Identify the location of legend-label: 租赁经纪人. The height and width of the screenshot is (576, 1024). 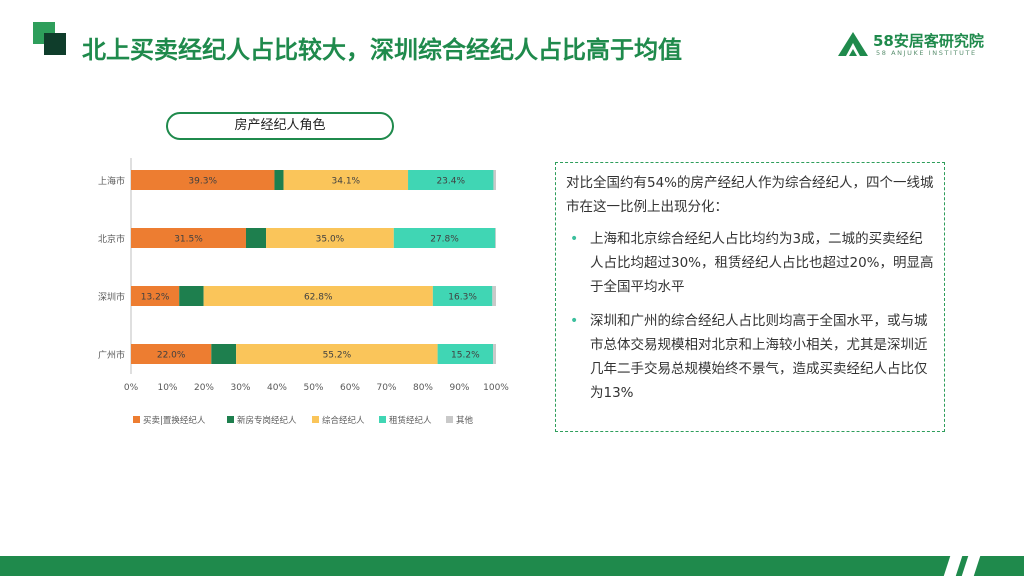
(410, 420).